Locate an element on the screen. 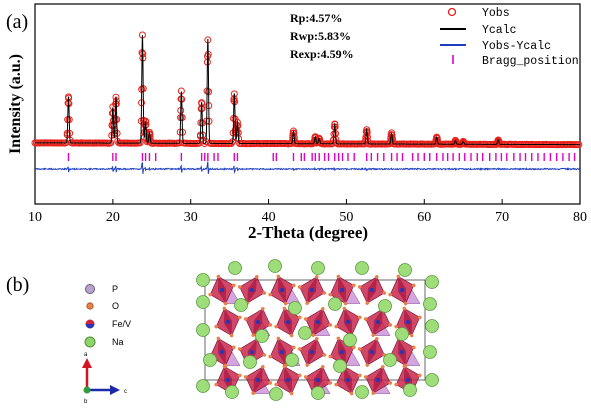  x-tick-label: 80 is located at coordinates (580, 217).